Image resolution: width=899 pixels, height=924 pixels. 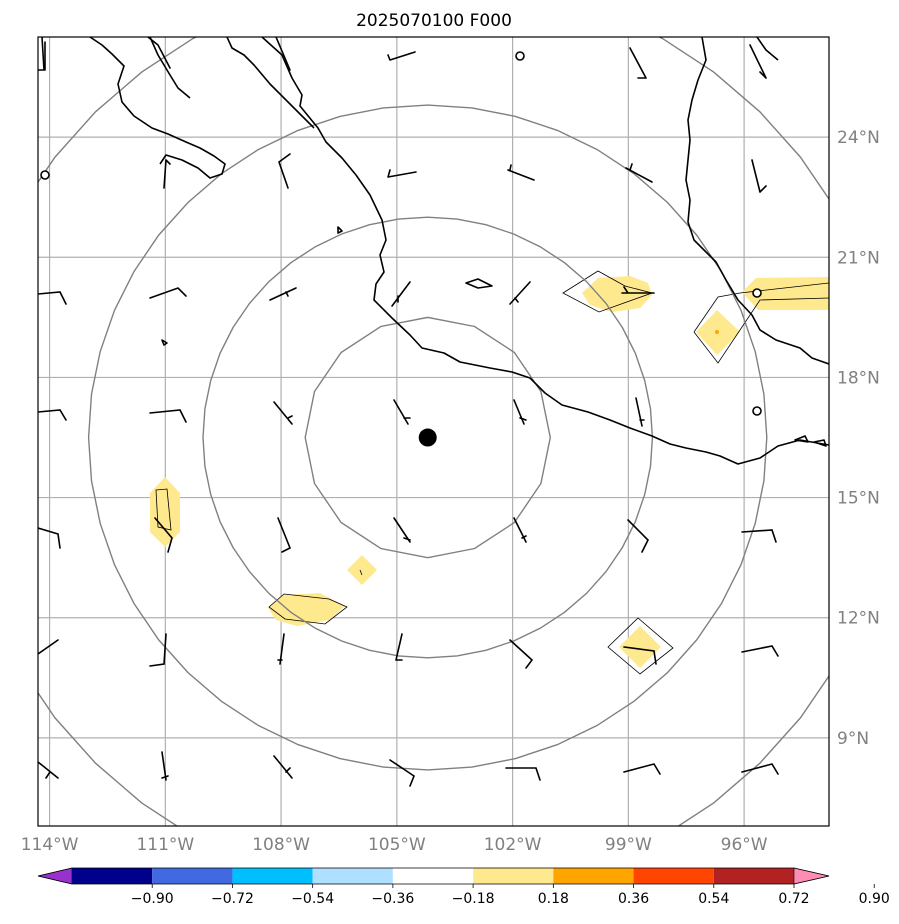 What do you see at coordinates (874, 899) in the screenshot?
I see `colorbar-tick-label: 0.90` at bounding box center [874, 899].